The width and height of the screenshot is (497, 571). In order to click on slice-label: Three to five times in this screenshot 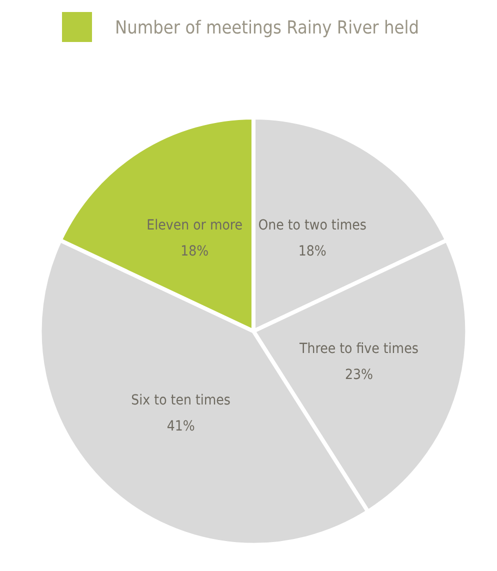, I will do `click(358, 348)`.